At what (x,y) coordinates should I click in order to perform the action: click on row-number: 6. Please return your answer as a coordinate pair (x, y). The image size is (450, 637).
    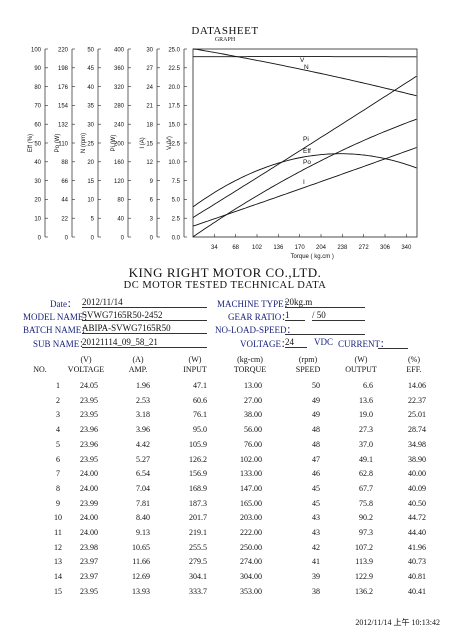
    Looking at the image, I should click on (58, 459).